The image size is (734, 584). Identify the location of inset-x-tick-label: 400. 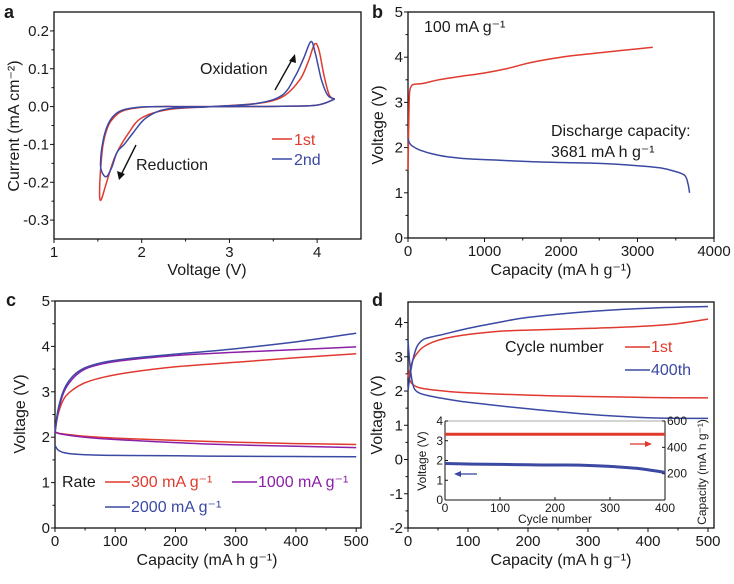
(665, 508).